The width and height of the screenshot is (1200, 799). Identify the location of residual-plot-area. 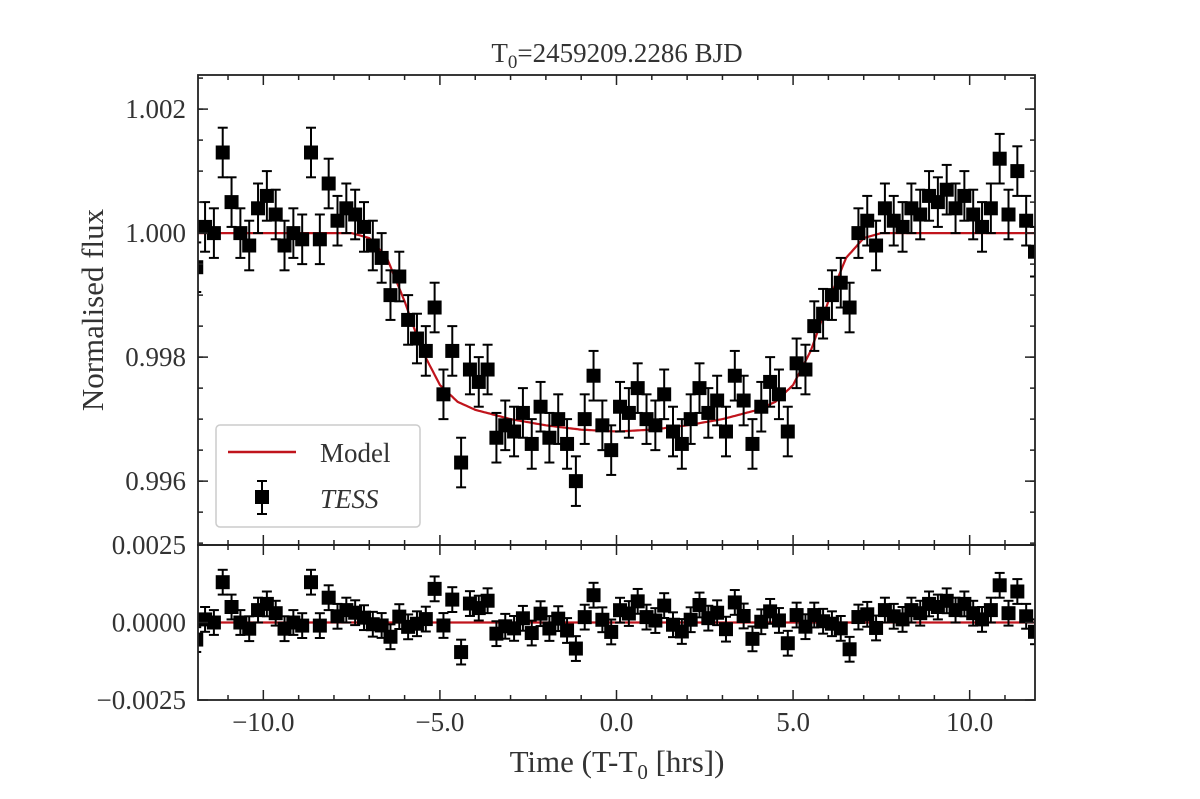
(616, 617).